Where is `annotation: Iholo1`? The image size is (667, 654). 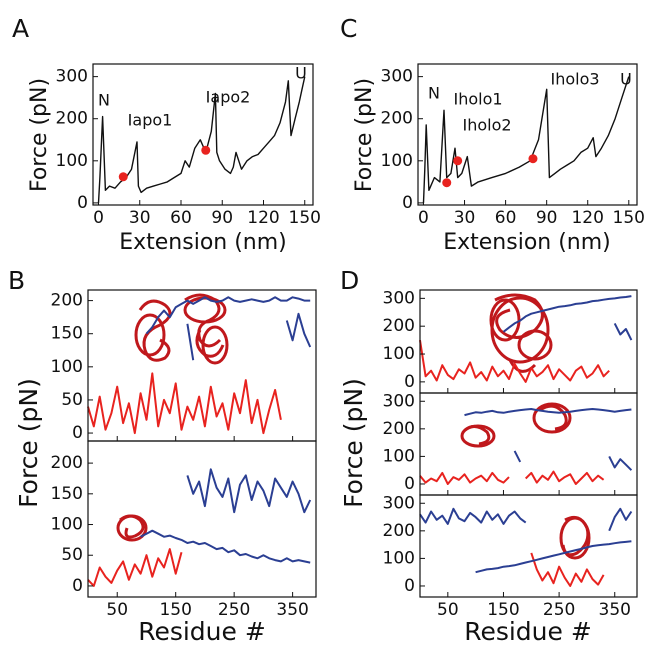 annotation: Iholo1 is located at coordinates (477, 99).